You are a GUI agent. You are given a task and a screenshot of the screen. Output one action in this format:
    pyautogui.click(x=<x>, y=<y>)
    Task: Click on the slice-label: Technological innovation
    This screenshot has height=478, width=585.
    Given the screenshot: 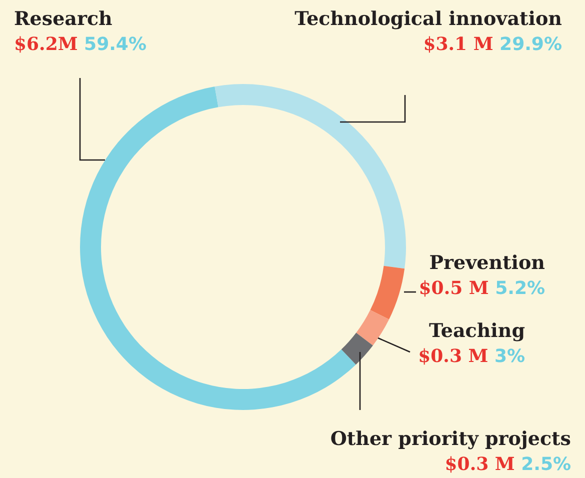 What is the action you would take?
    pyautogui.click(x=428, y=19)
    